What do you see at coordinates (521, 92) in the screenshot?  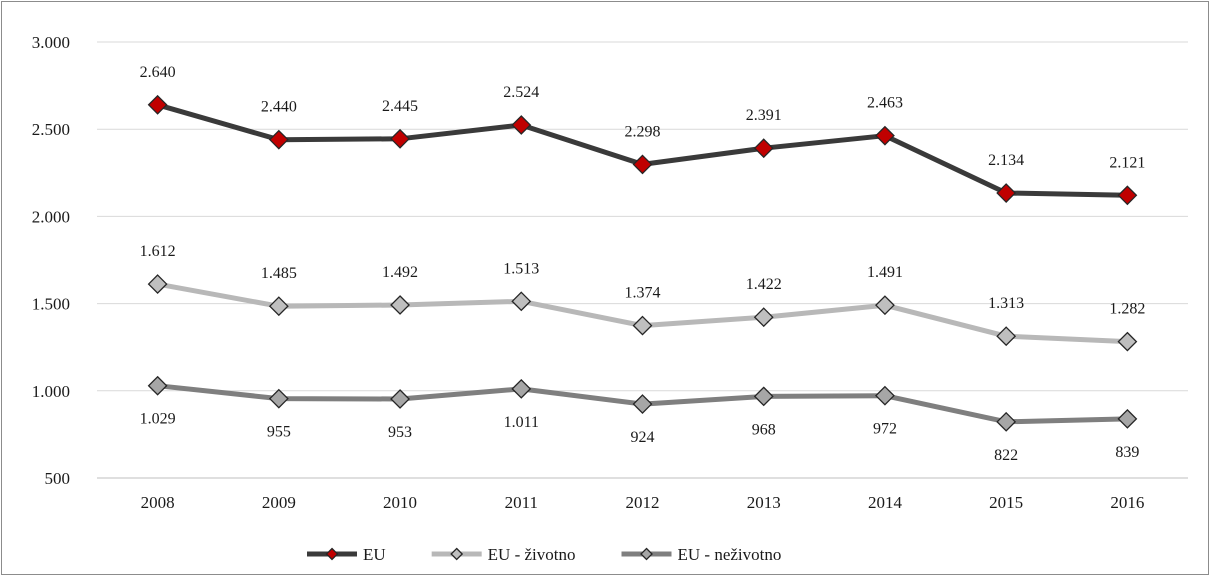 I see `data-label: 2.524` at bounding box center [521, 92].